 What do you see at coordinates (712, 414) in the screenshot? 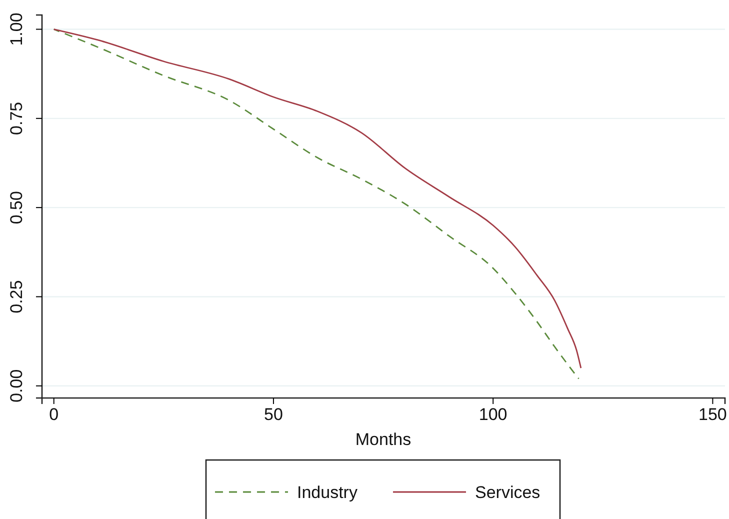
I see `x-tick-label: 150` at bounding box center [712, 414].